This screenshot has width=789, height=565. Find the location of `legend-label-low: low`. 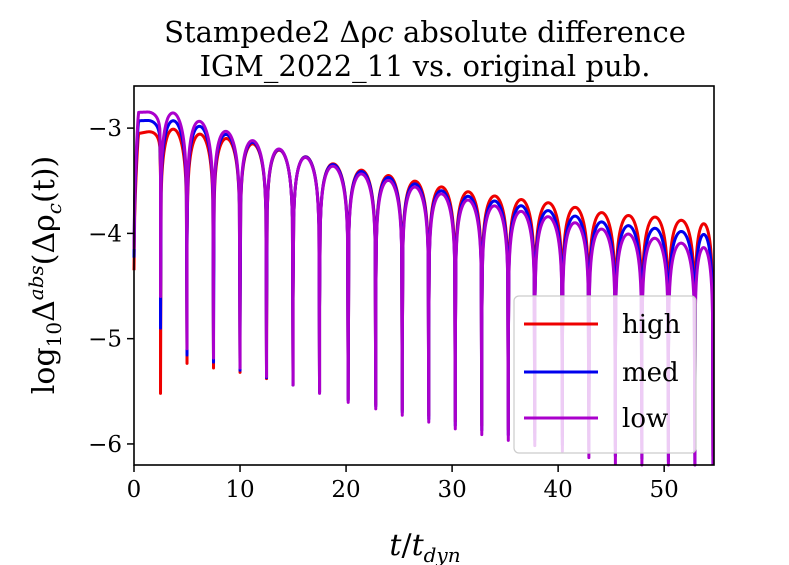

legend-label-low: low is located at coordinates (645, 419).